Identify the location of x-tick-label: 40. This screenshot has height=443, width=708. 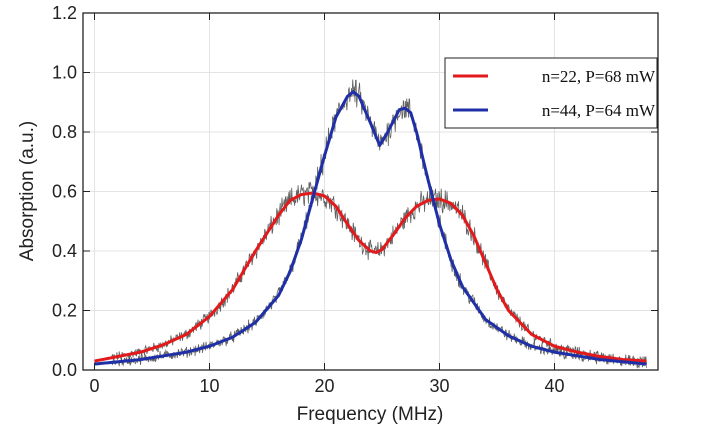
(554, 386).